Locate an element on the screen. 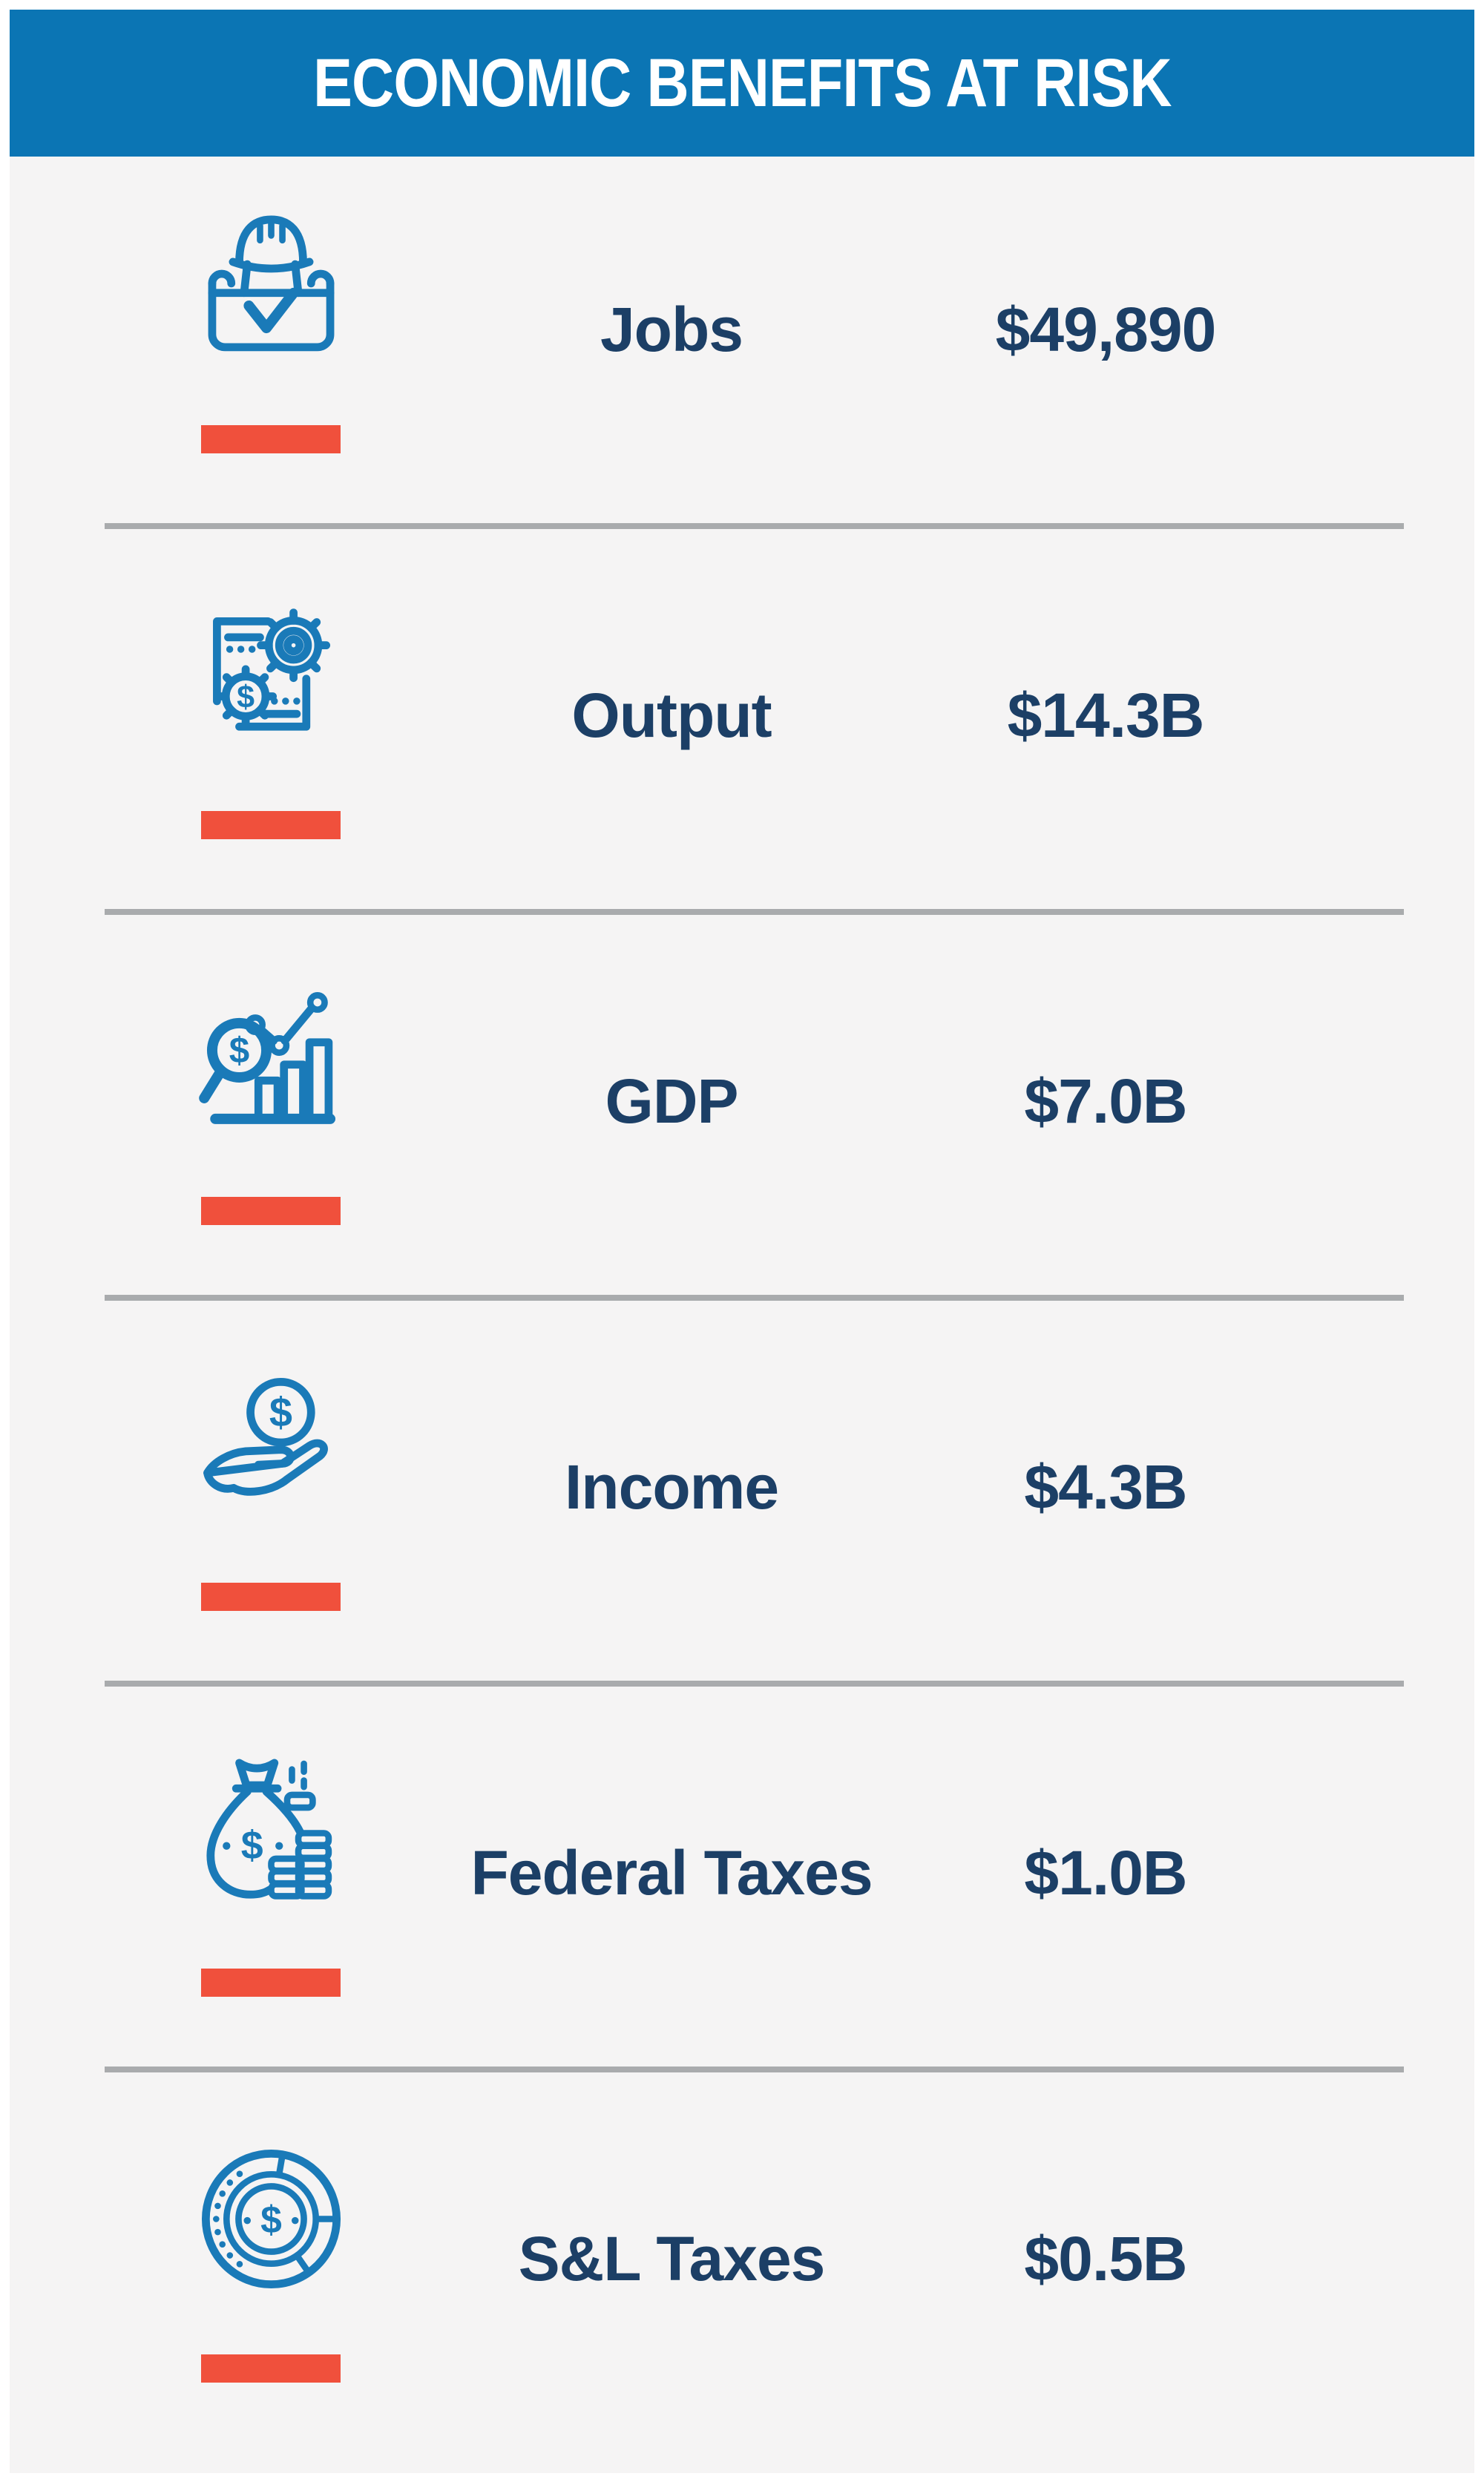 The width and height of the screenshot is (1484, 2485). row-value: $7.0B is located at coordinates (1105, 1101).